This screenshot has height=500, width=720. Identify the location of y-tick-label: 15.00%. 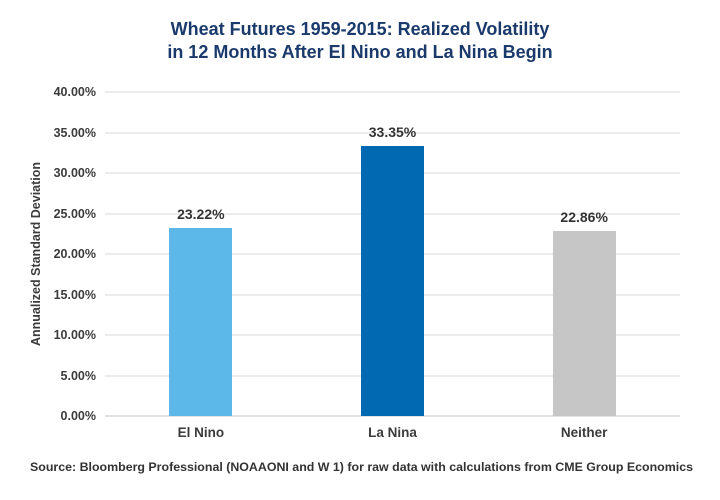
(74, 294).